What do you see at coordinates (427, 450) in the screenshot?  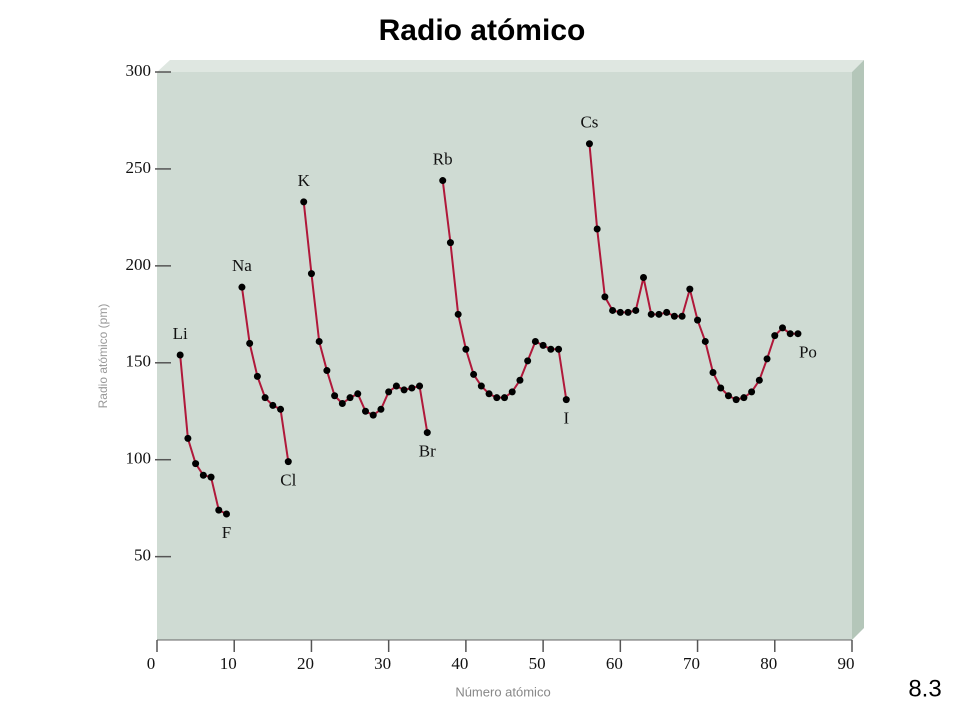 I see `element-label: Br` at bounding box center [427, 450].